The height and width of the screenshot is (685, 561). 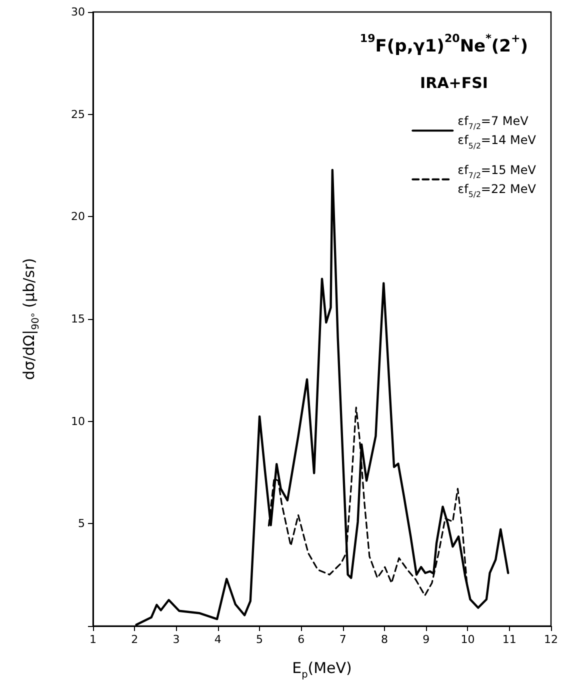 What do you see at coordinates (134, 639) in the screenshot?
I see `x-tick-label: 2` at bounding box center [134, 639].